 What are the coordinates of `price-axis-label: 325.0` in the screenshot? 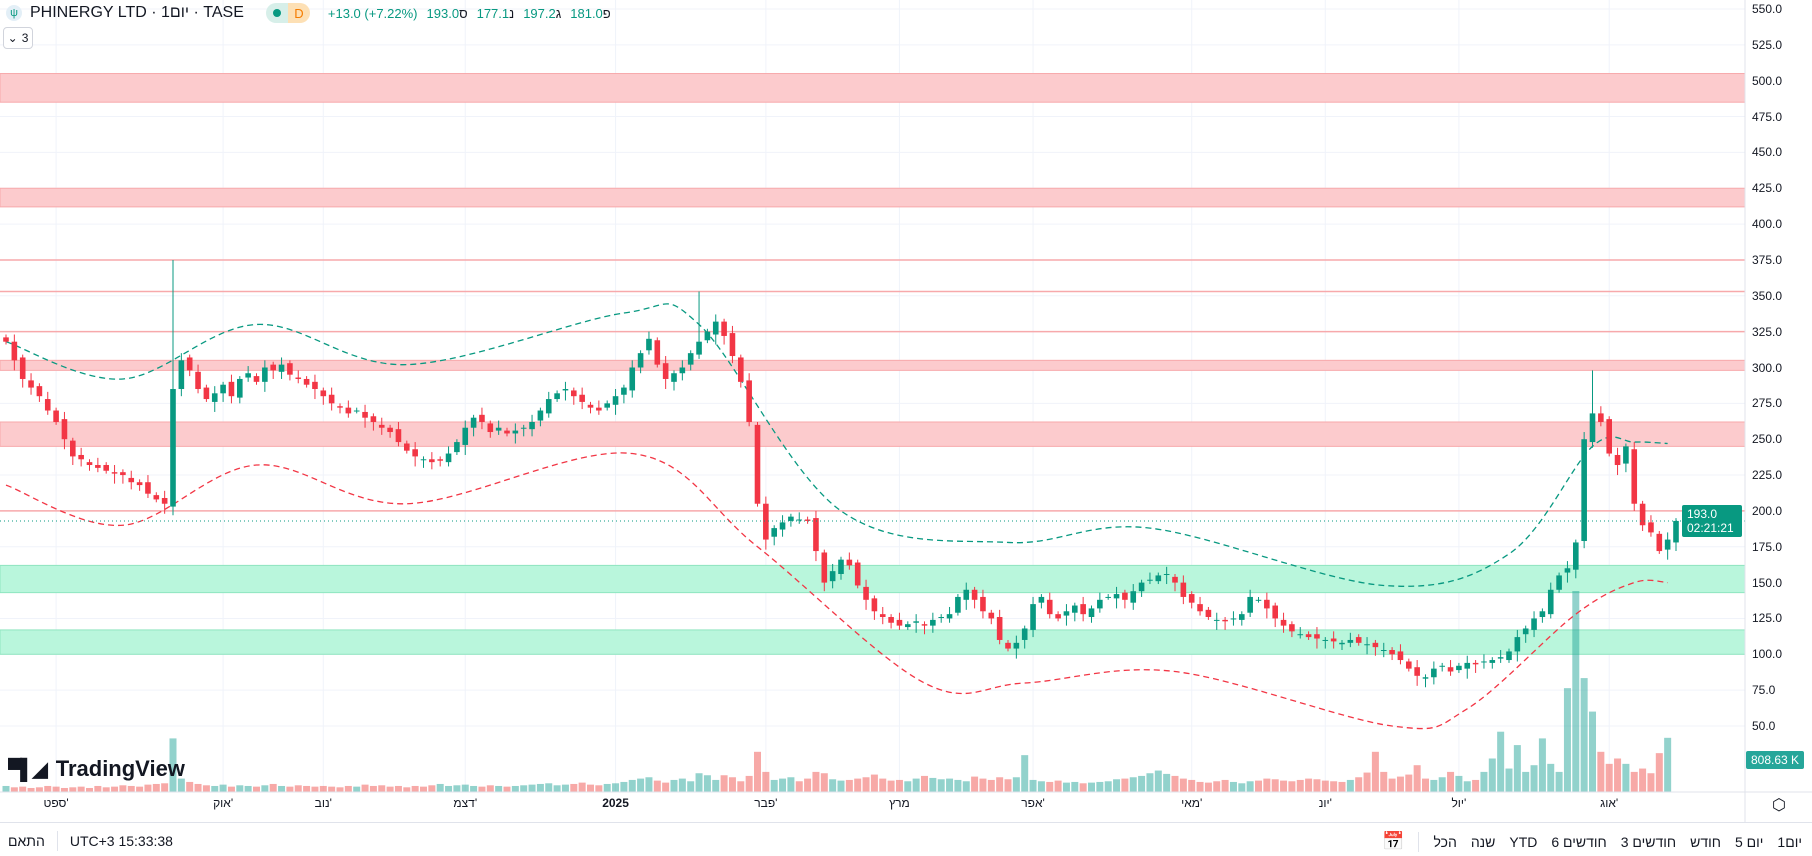 It's located at (1767, 331).